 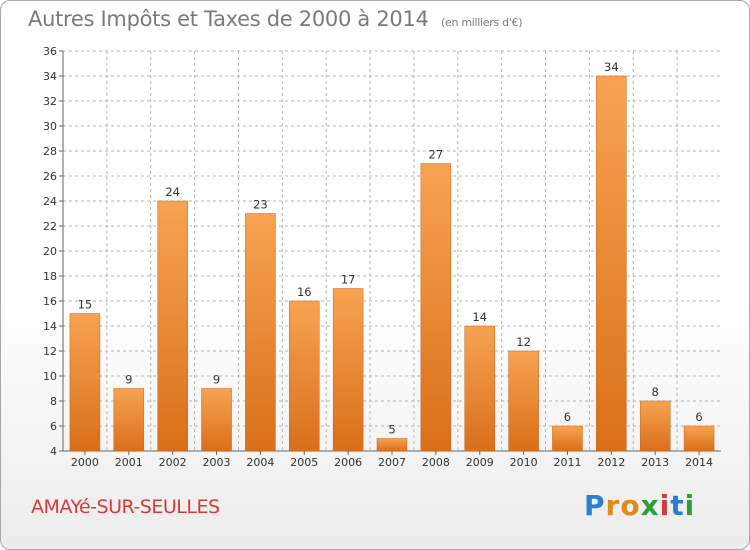 What do you see at coordinates (611, 462) in the screenshot?
I see `x-tick-label-2012: 2012` at bounding box center [611, 462].